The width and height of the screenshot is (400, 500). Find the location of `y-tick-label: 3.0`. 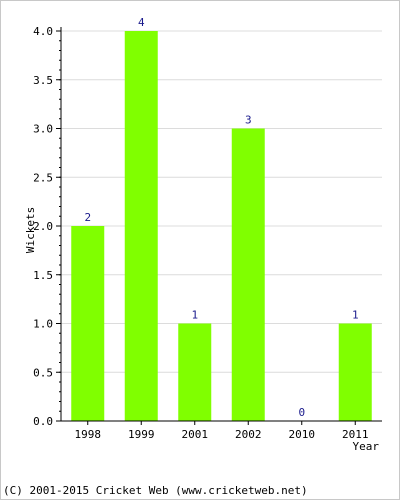

y-tick-label: 3.0 is located at coordinates (43, 129).